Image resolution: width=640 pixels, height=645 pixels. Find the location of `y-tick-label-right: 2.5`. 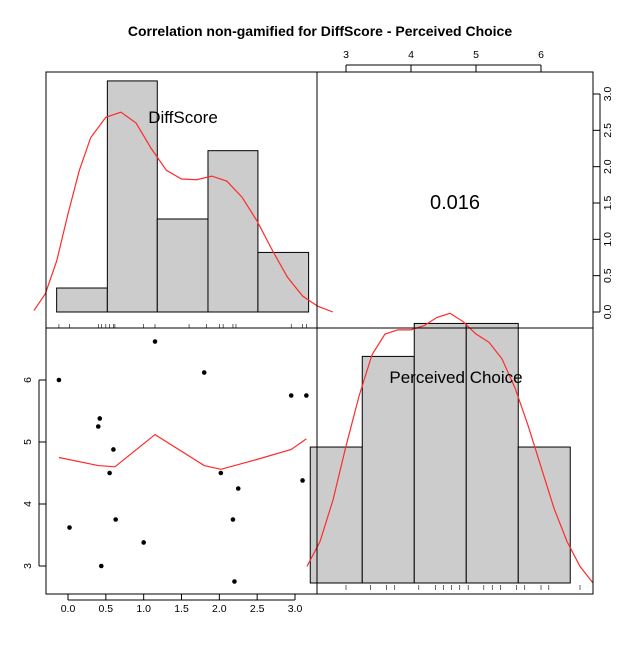

y-tick-label-right: 2.5 is located at coordinates (608, 130).